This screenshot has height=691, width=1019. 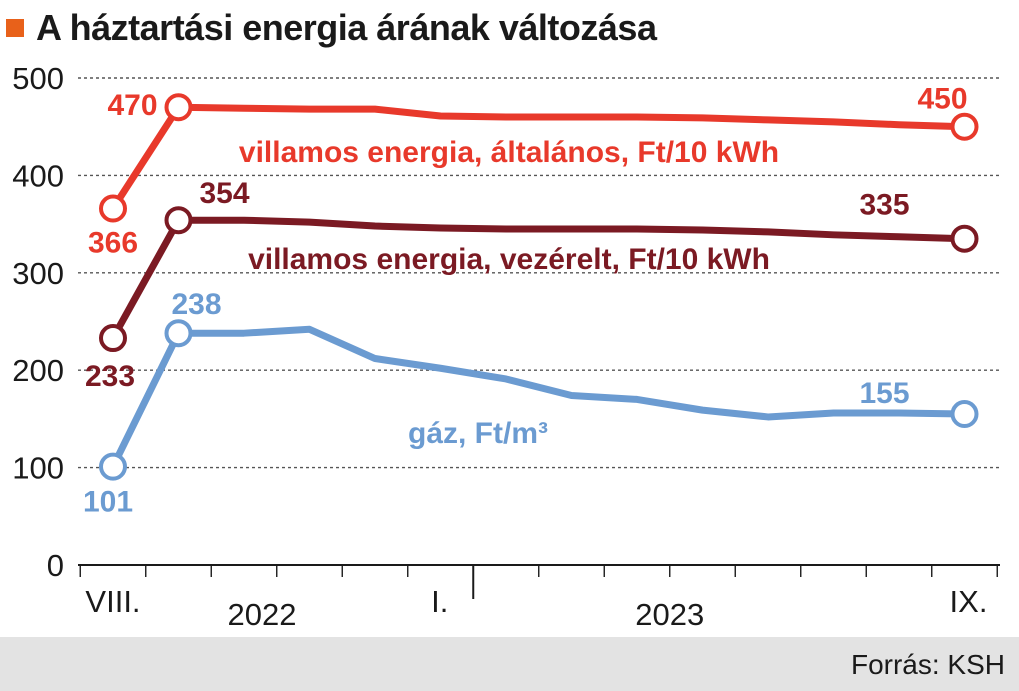 I want to click on y-tick-label: 400, so click(x=38, y=175).